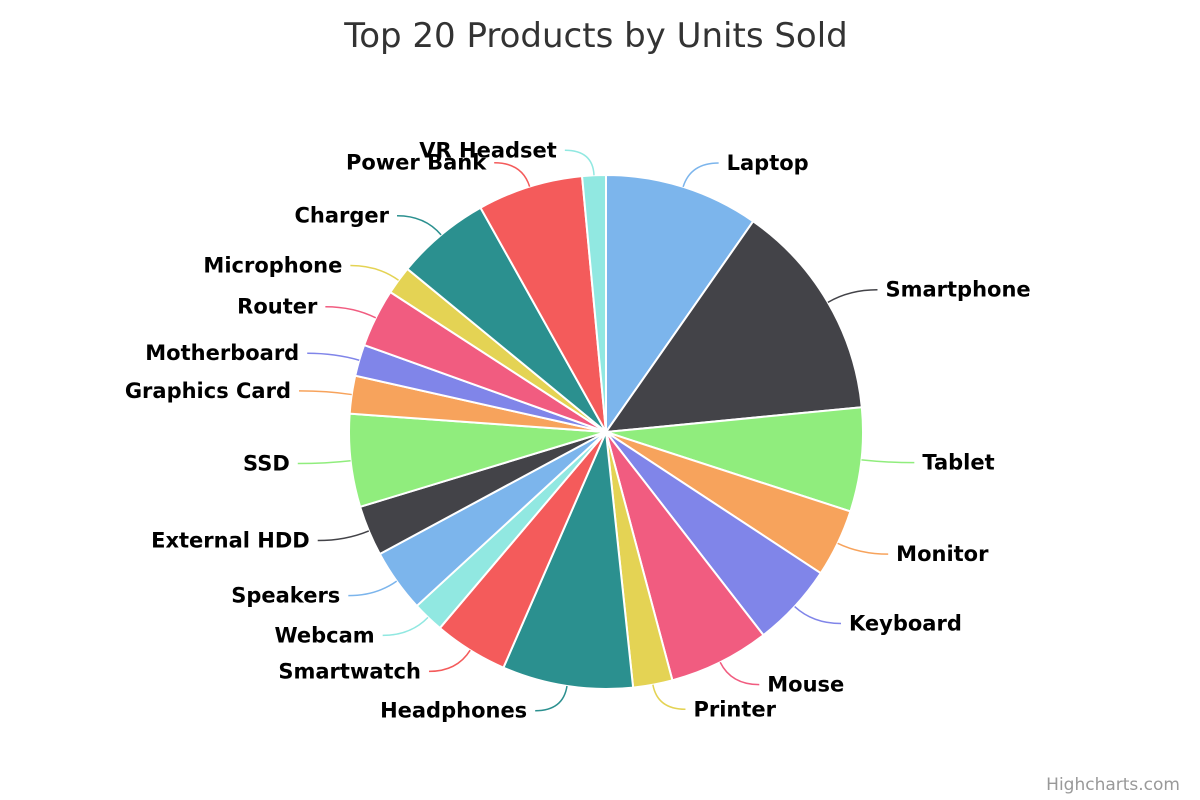 This screenshot has width=1200, height=800. Describe the element at coordinates (272, 266) in the screenshot. I see `data-label-microphone: Microphone` at that location.